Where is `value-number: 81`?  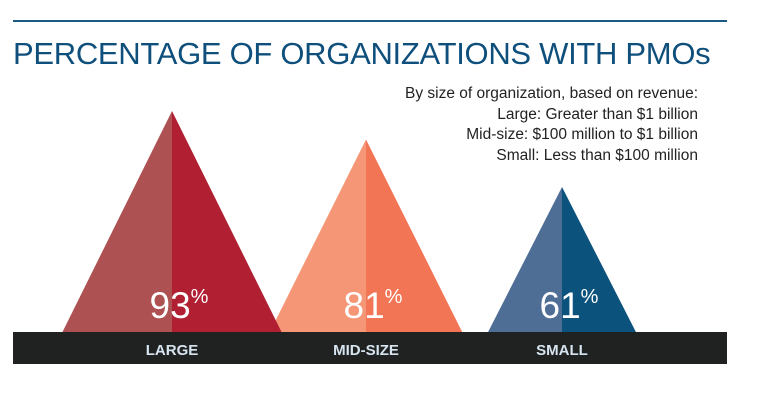 value-number: 81 is located at coordinates (364, 305).